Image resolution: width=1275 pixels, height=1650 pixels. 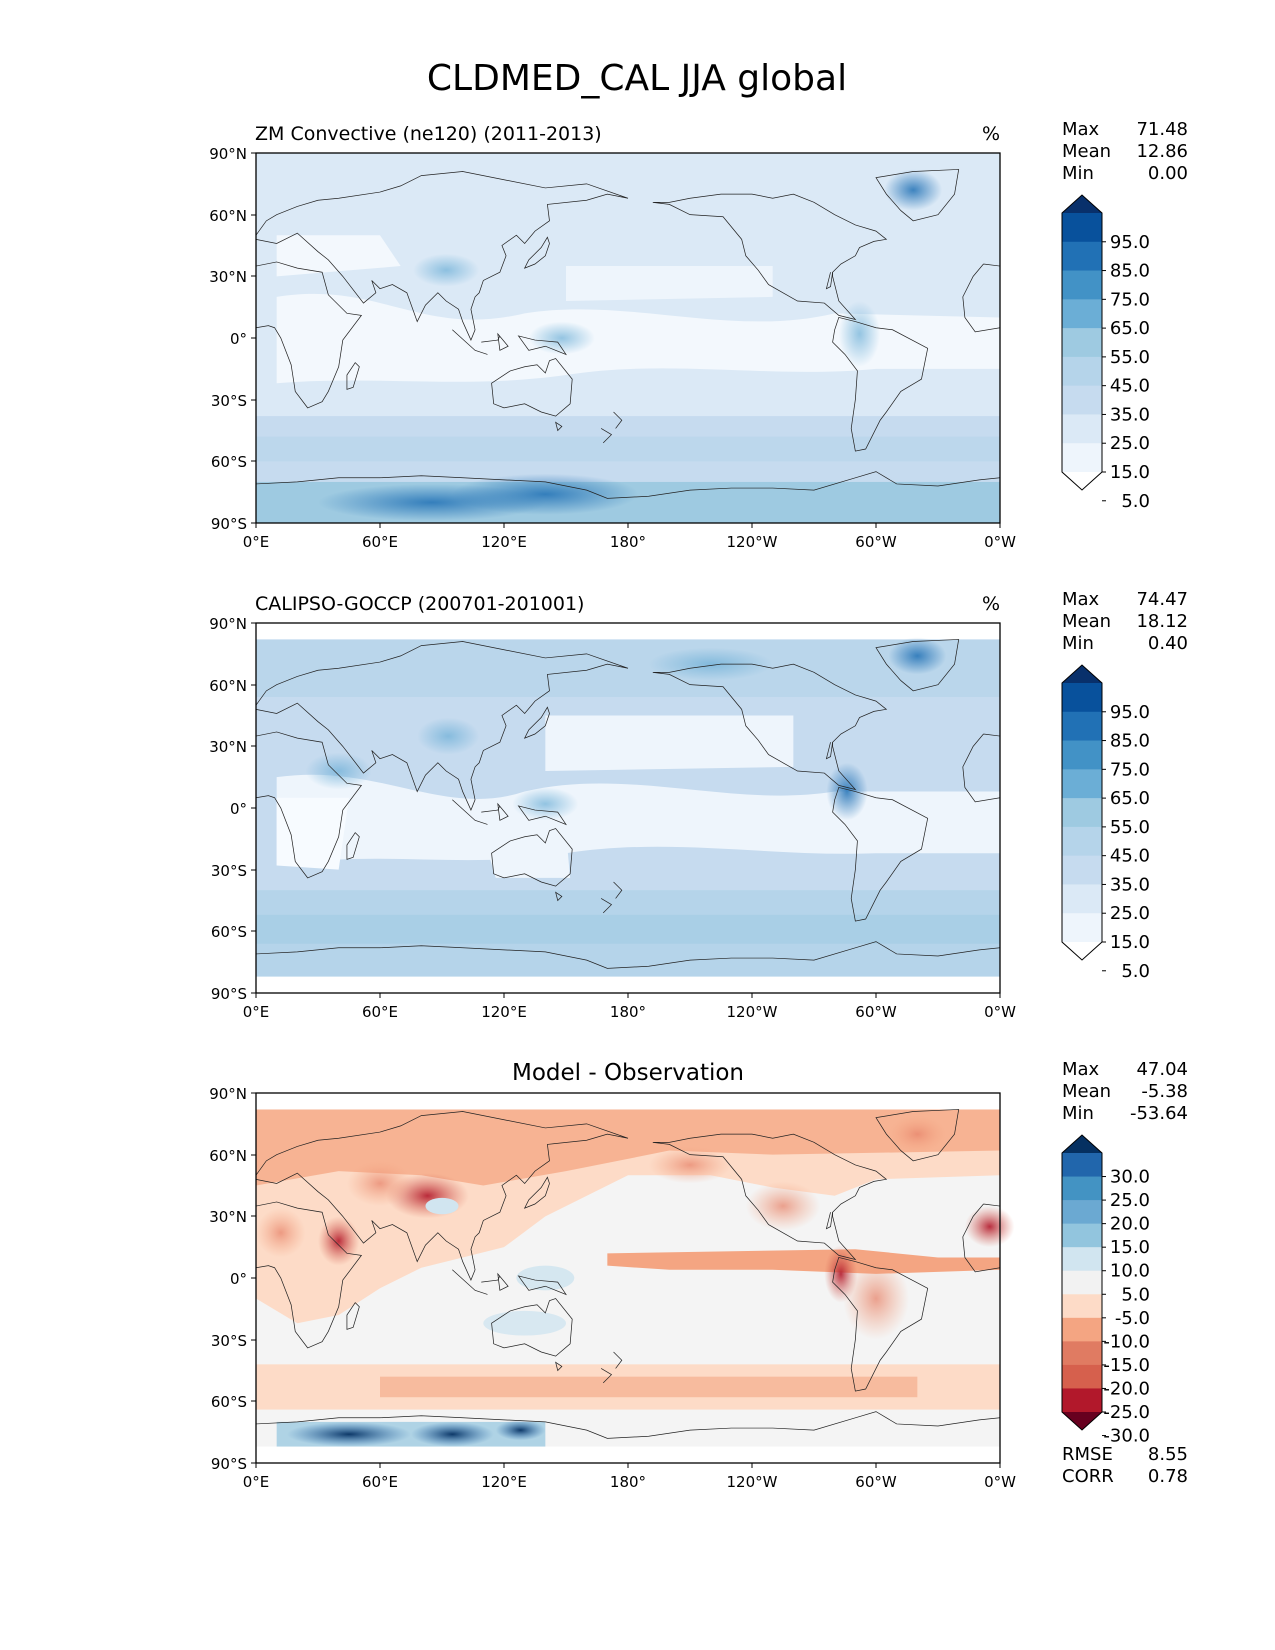 I want to click on stat-value: 0.40, so click(x=1168, y=643).